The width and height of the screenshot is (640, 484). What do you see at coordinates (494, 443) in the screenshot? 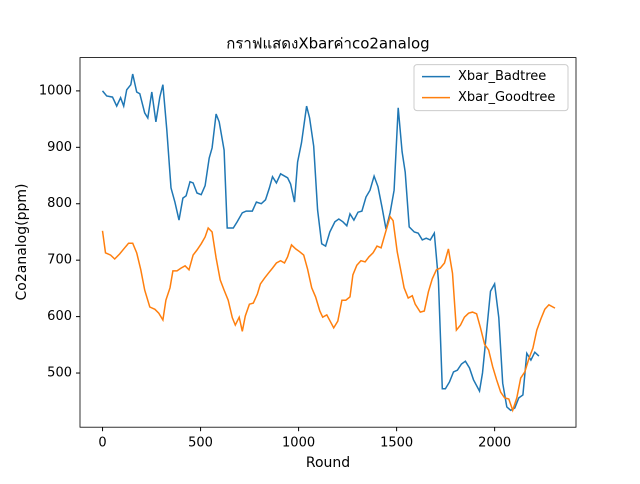
I see `x-tick-label: 2000` at bounding box center [494, 443].